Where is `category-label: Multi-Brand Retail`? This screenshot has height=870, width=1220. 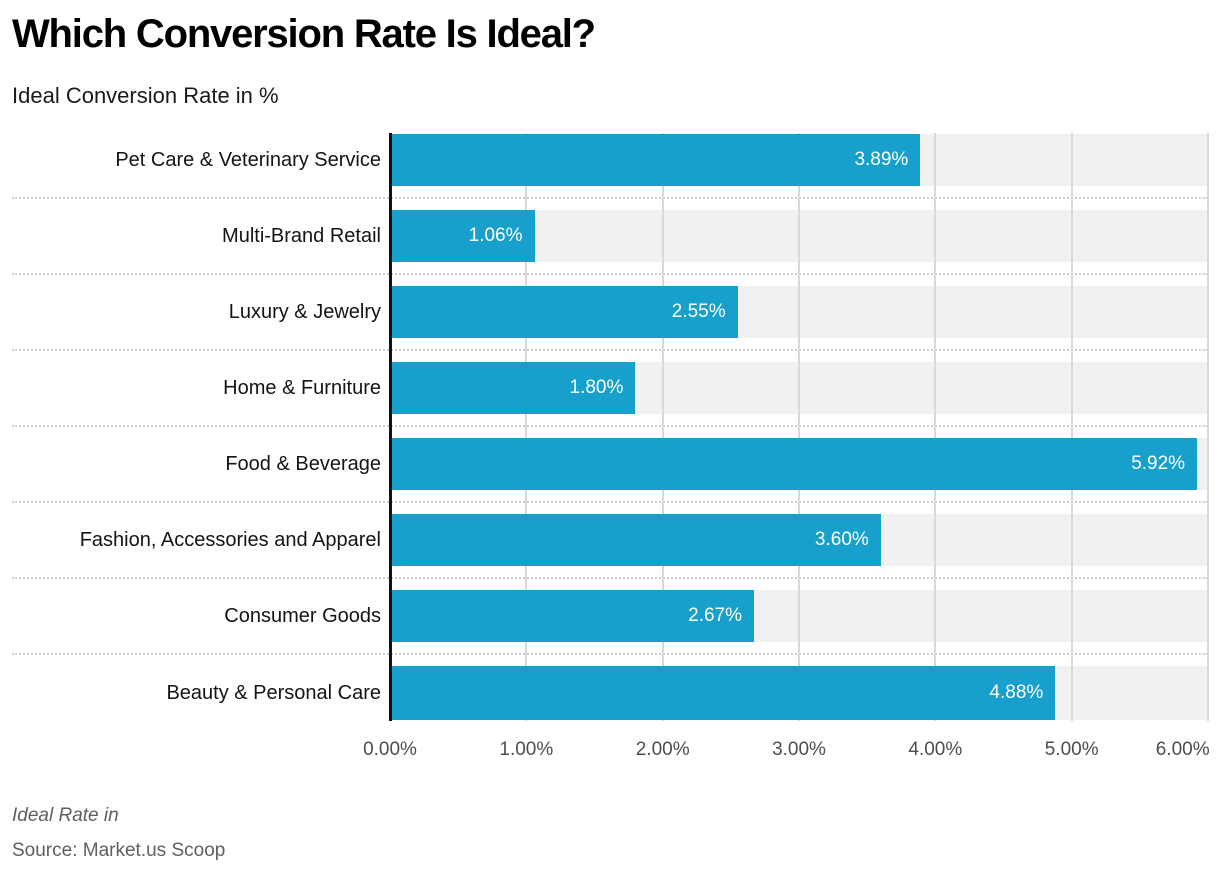
category-label: Multi-Brand Retail is located at coordinates (301, 235).